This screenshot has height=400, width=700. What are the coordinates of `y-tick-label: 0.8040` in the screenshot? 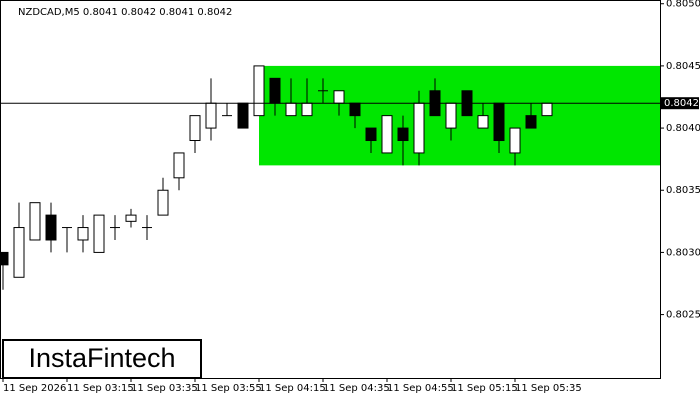 It's located at (683, 128).